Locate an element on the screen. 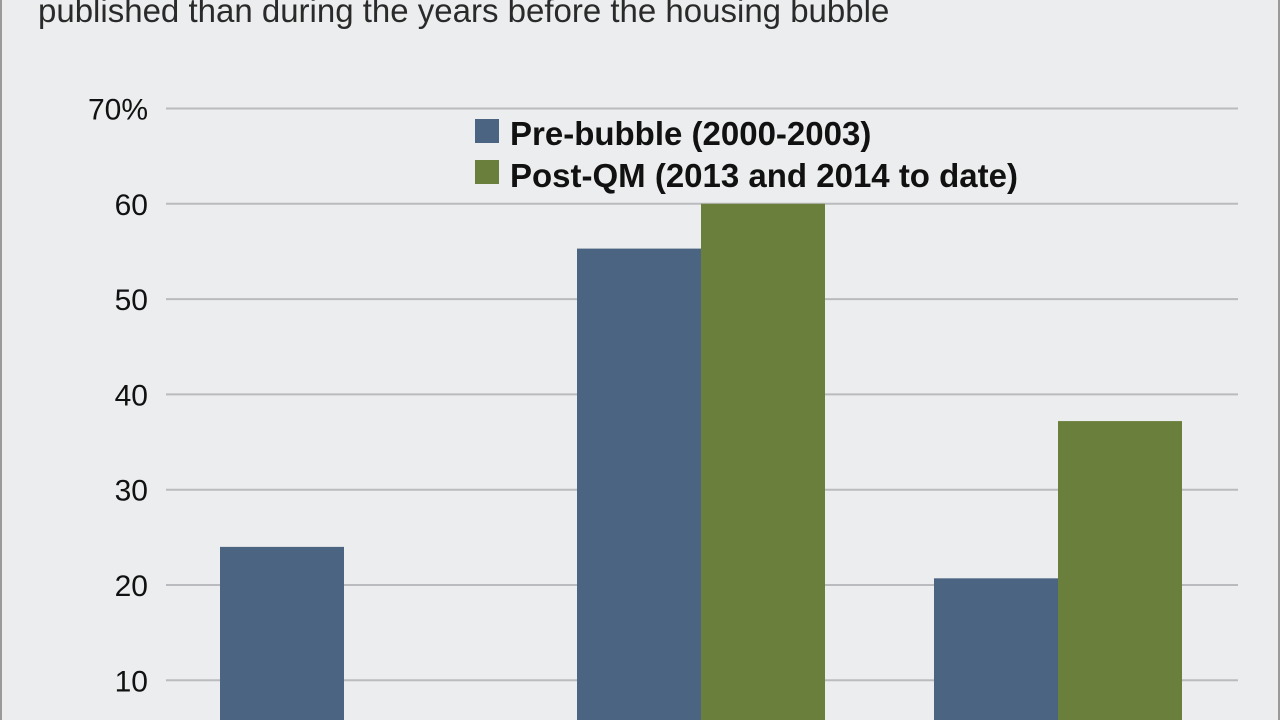 The height and width of the screenshot is (720, 1280). y-tick-label: 30 is located at coordinates (131, 491).